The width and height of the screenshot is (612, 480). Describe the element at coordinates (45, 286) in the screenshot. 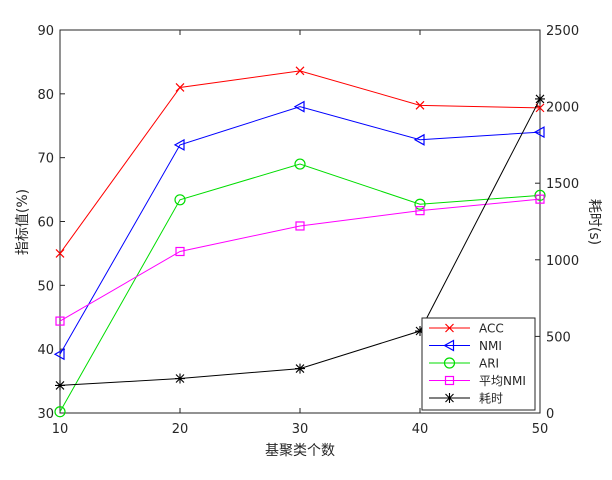

I see `left-tick-label: 50` at that location.